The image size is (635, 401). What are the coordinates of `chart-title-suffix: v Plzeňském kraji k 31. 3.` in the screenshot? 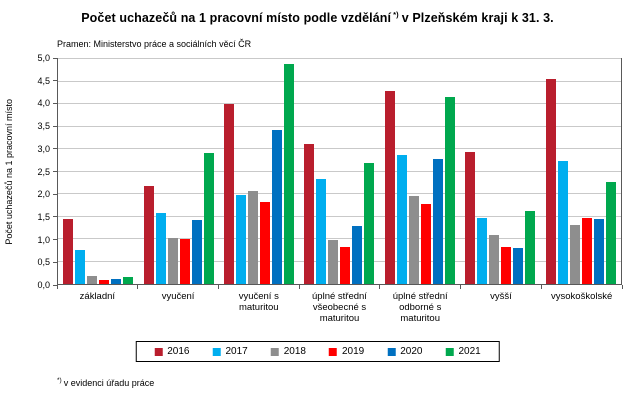 It's located at (477, 18).